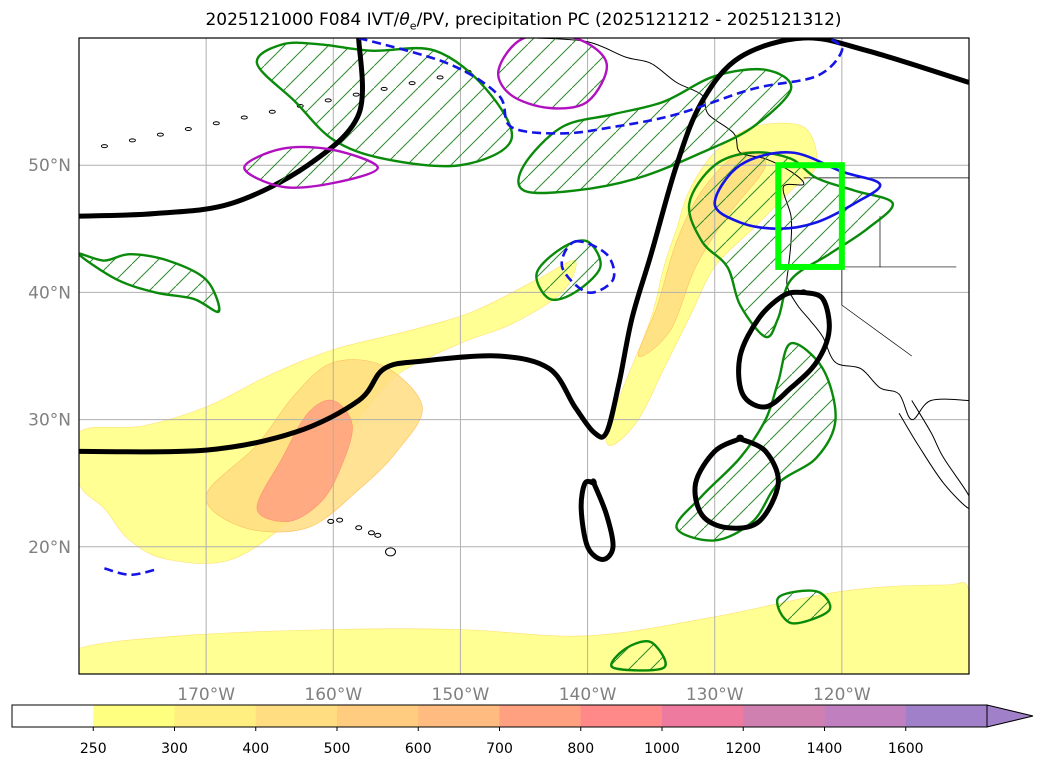 The image size is (1047, 767). Describe the element at coordinates (404, 20) in the screenshot. I see `chart-title-theta: θ` at that location.